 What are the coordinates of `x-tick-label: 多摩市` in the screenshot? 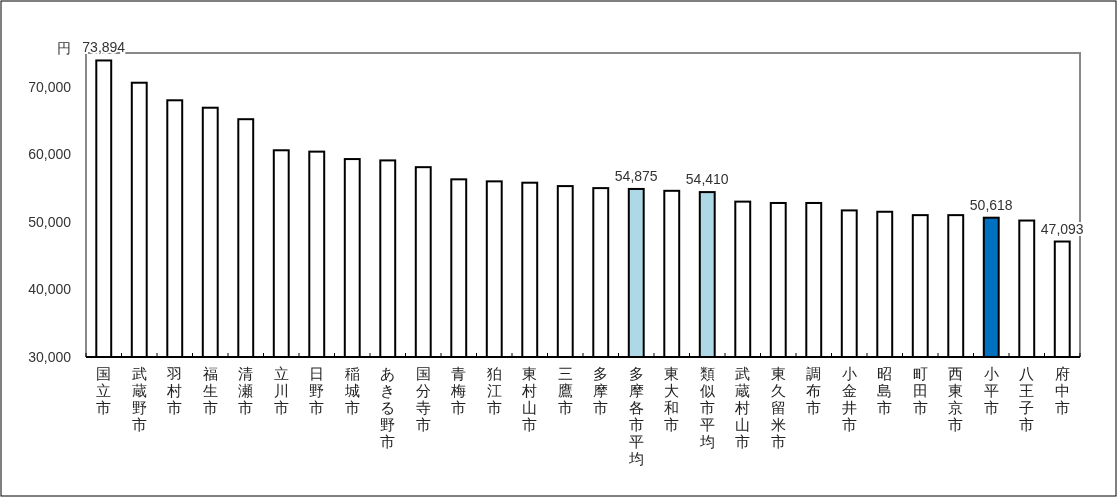 It's located at (601, 390).